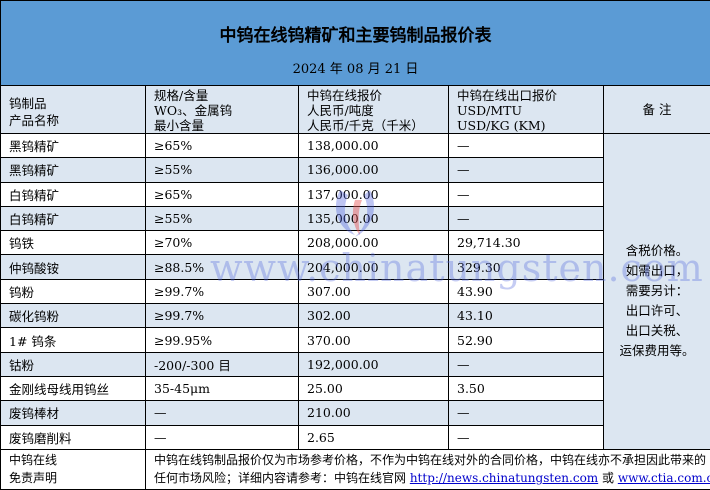 Image resolution: width=710 pixels, height=490 pixels. I want to click on price-cell: 25.00, so click(374, 388).